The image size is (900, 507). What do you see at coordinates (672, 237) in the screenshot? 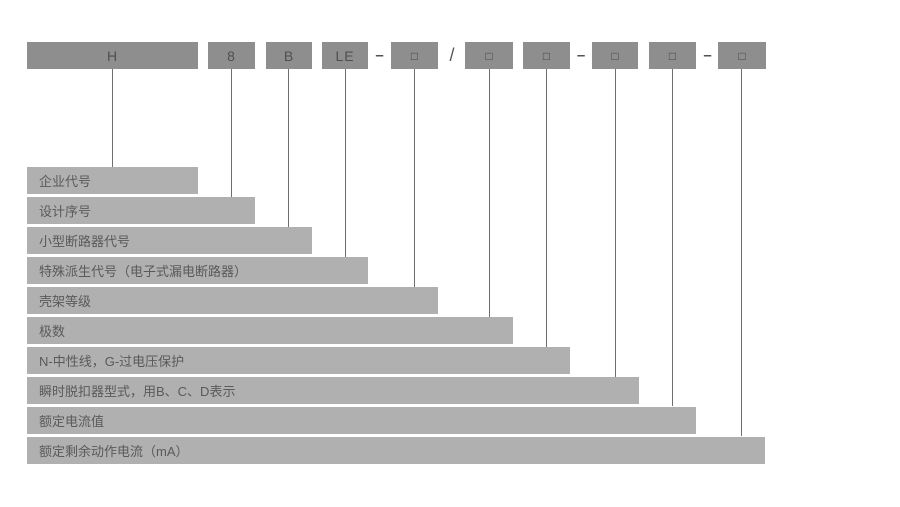
I see `connector-line-rated-current` at bounding box center [672, 237].